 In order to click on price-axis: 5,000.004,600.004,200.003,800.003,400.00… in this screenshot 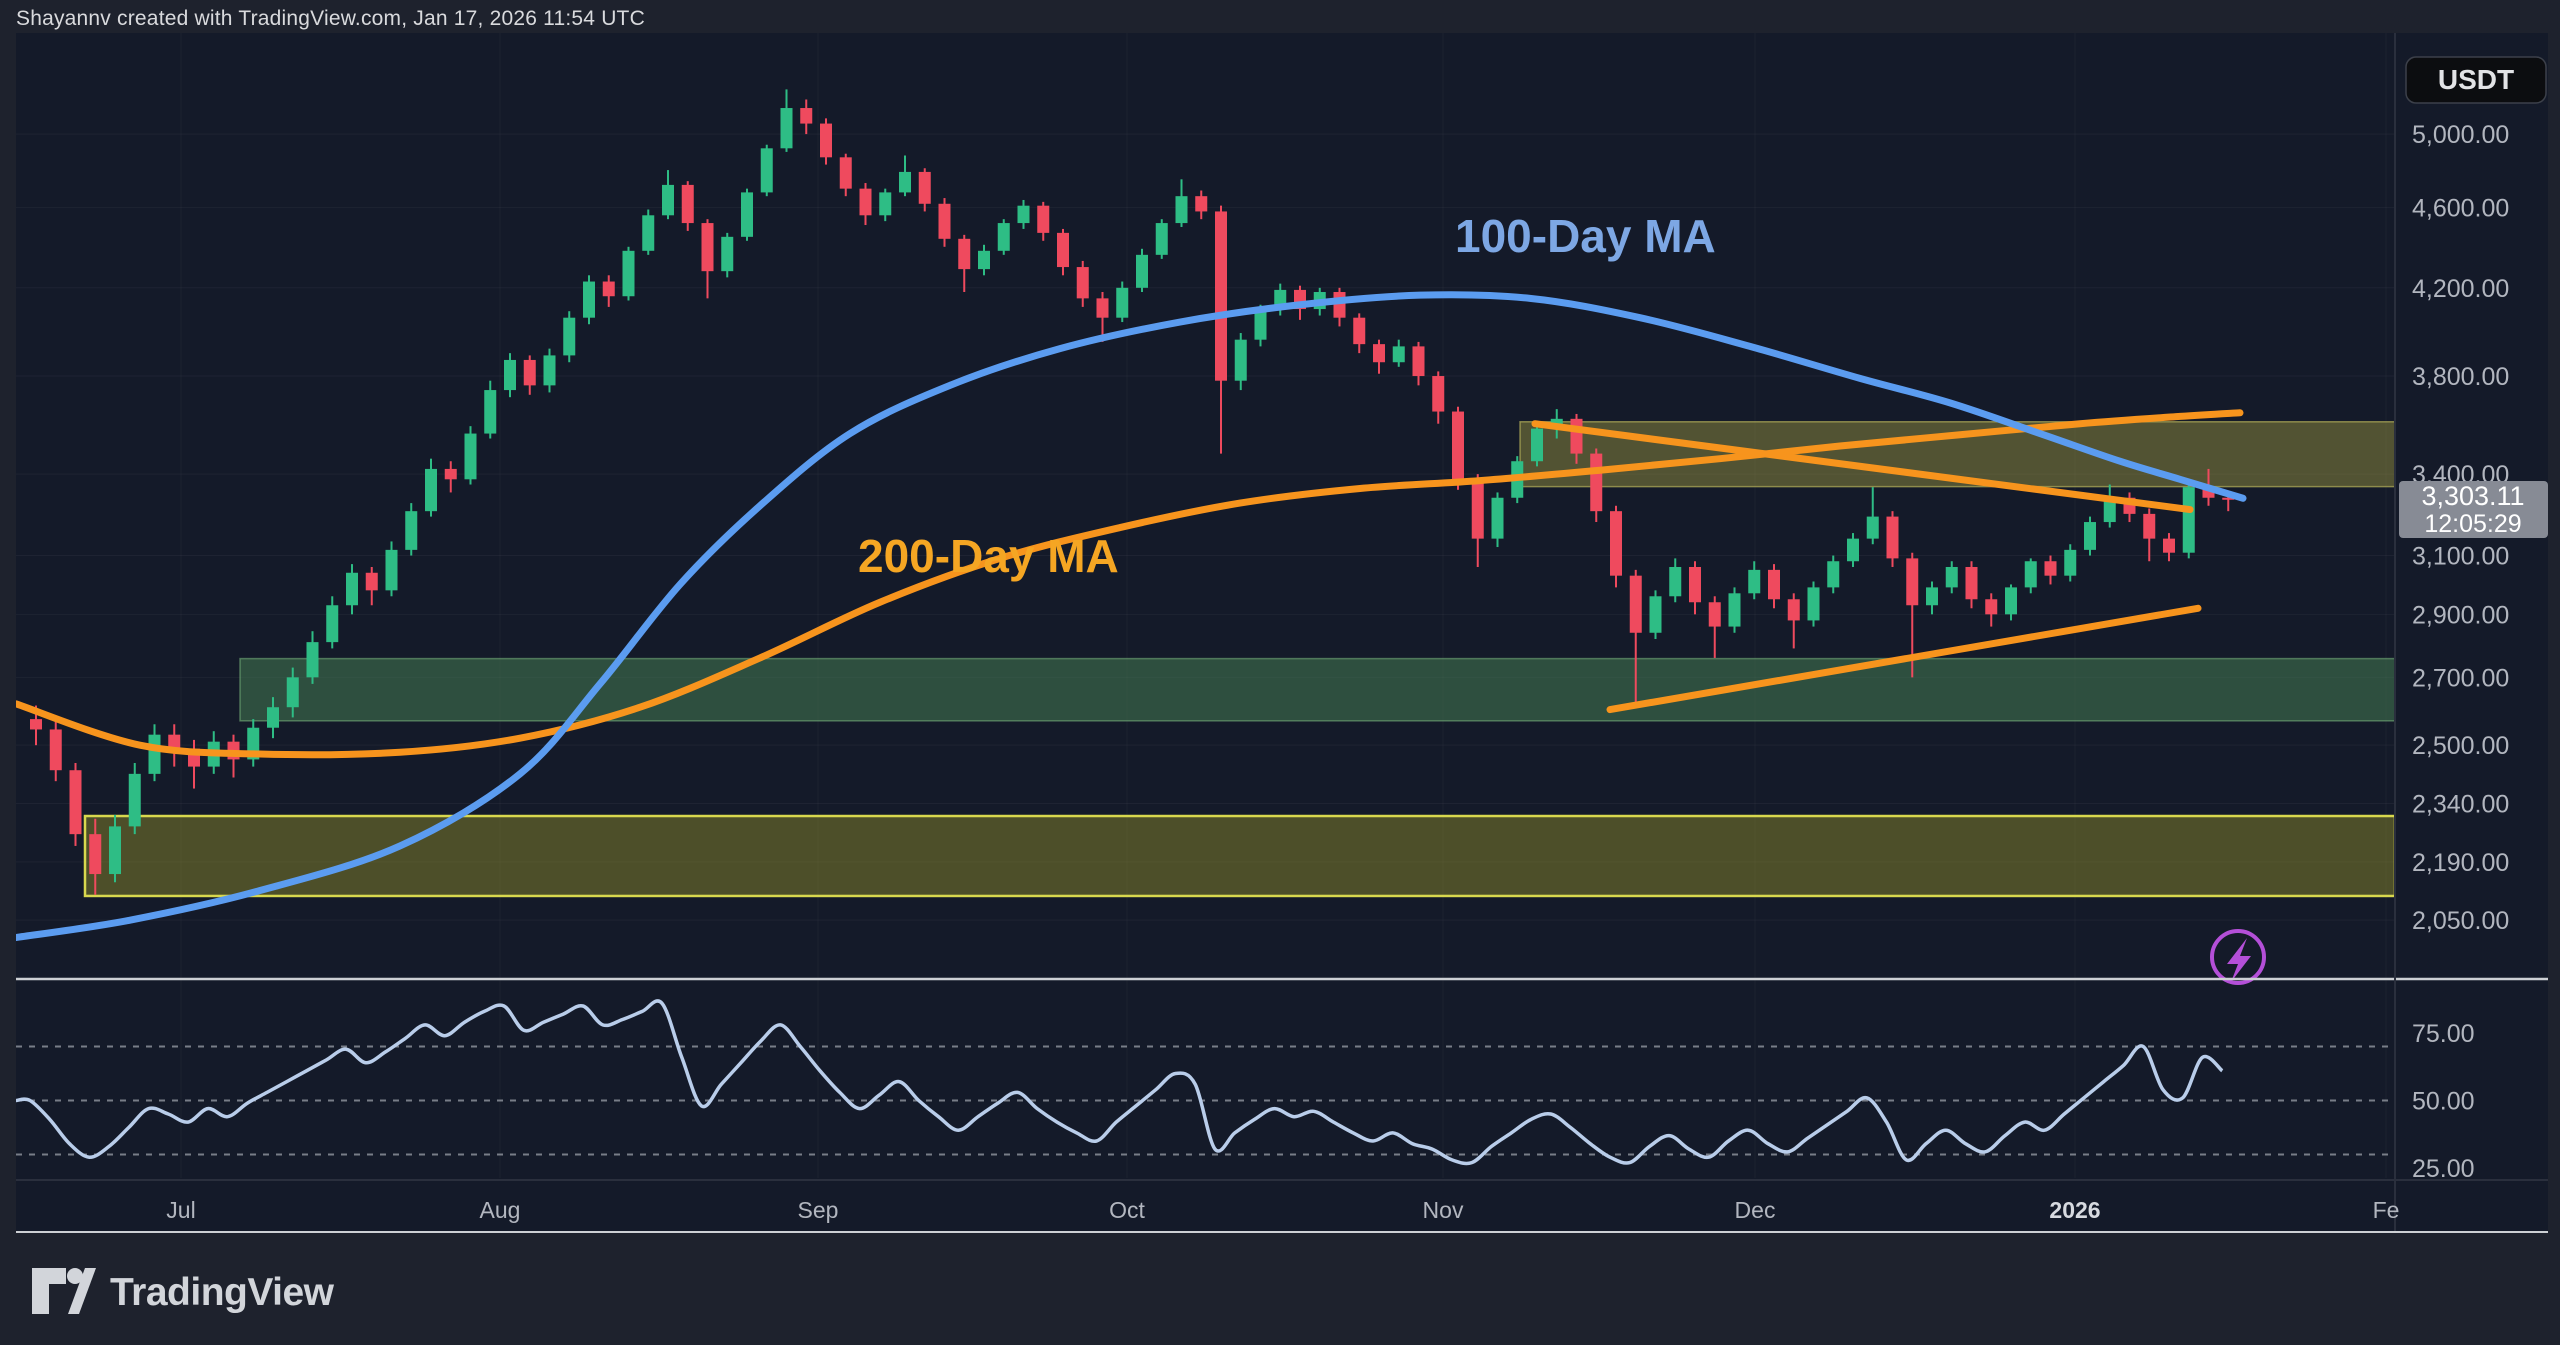, I will do `click(2460, 528)`.